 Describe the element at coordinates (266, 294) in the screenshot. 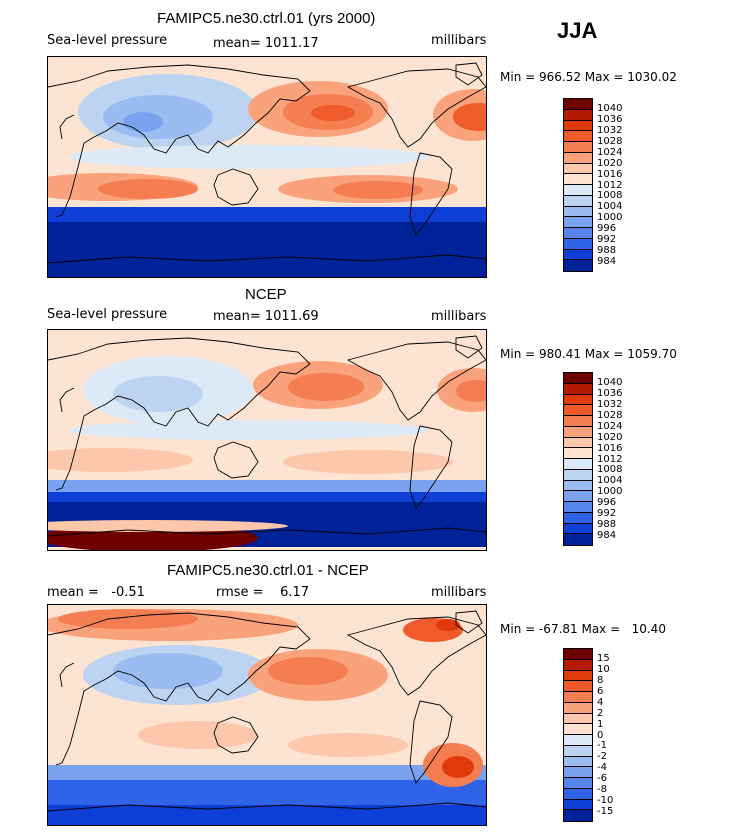

I see `panel-2-title: NCEP` at that location.